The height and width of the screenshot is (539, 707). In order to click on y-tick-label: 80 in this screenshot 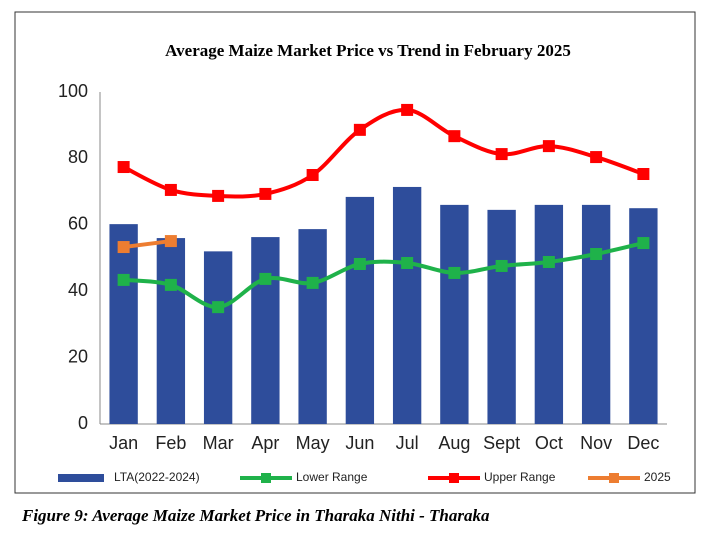, I will do `click(78, 157)`.